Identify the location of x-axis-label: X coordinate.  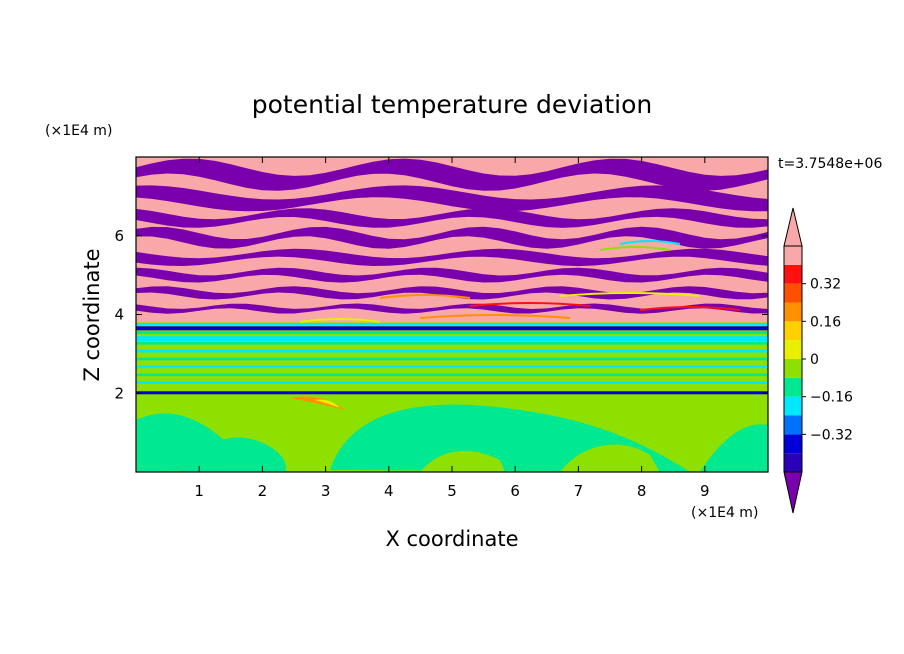
(451, 539).